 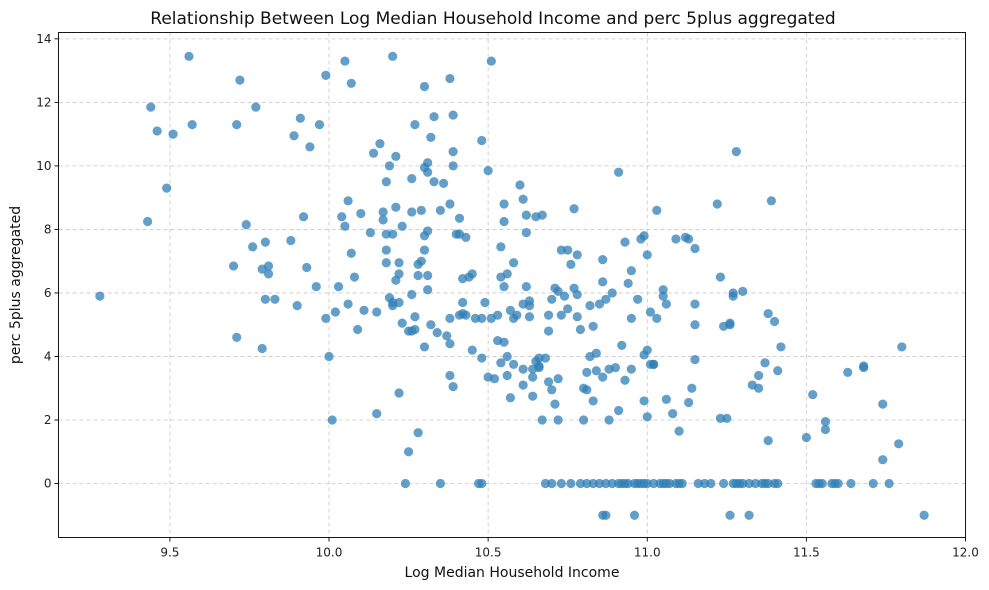 What do you see at coordinates (48, 293) in the screenshot?
I see `y-tick-label: 6` at bounding box center [48, 293].